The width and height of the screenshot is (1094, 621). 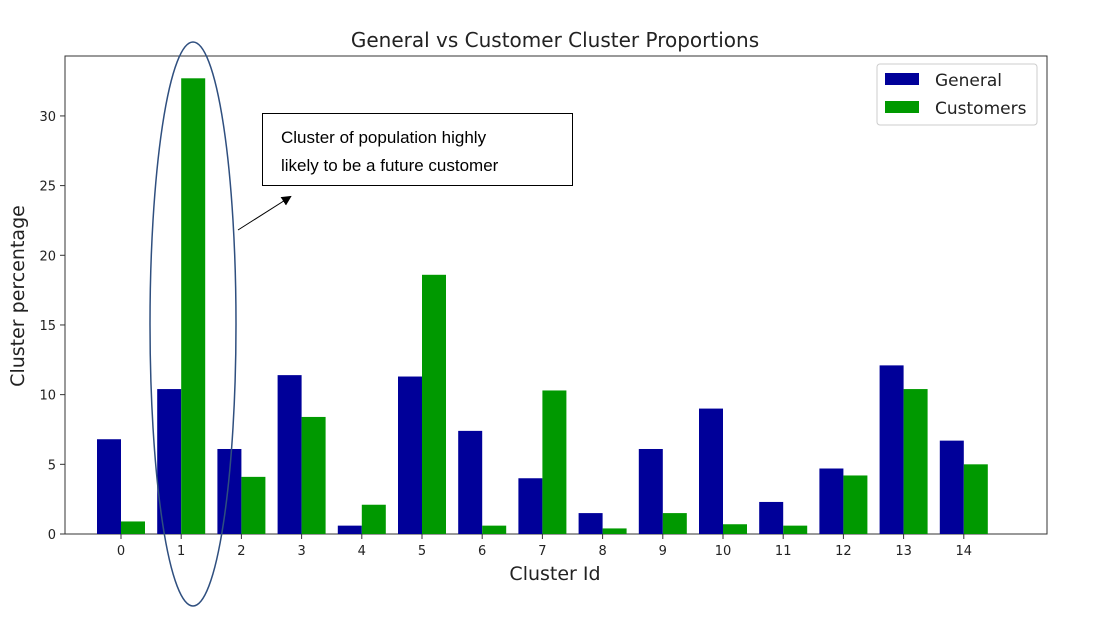 What do you see at coordinates (52, 465) in the screenshot?
I see `y-tick-label: 5` at bounding box center [52, 465].